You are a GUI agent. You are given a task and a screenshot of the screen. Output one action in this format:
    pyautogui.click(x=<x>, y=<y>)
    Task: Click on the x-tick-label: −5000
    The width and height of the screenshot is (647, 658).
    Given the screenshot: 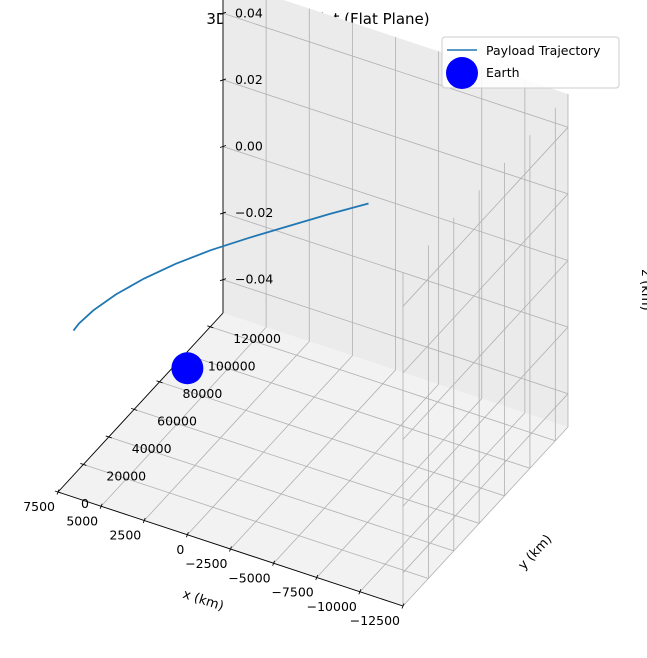 What is the action you would take?
    pyautogui.click(x=249, y=577)
    